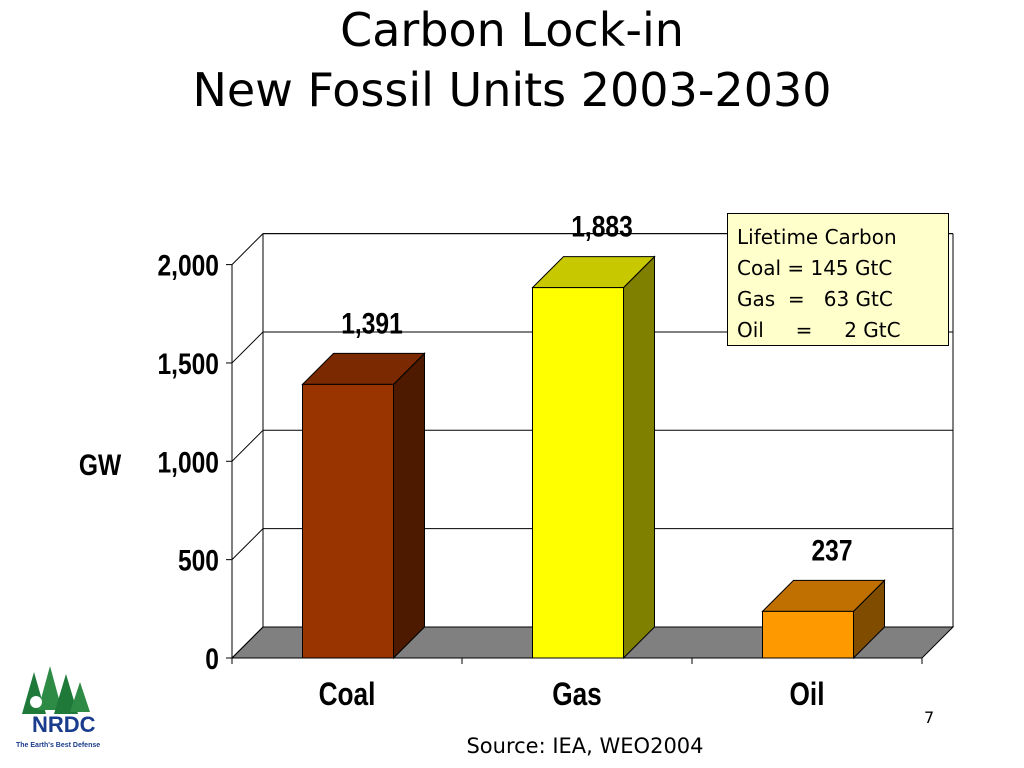  I want to click on title-line-2: New Fossil Units 2003-2030, so click(512, 90).